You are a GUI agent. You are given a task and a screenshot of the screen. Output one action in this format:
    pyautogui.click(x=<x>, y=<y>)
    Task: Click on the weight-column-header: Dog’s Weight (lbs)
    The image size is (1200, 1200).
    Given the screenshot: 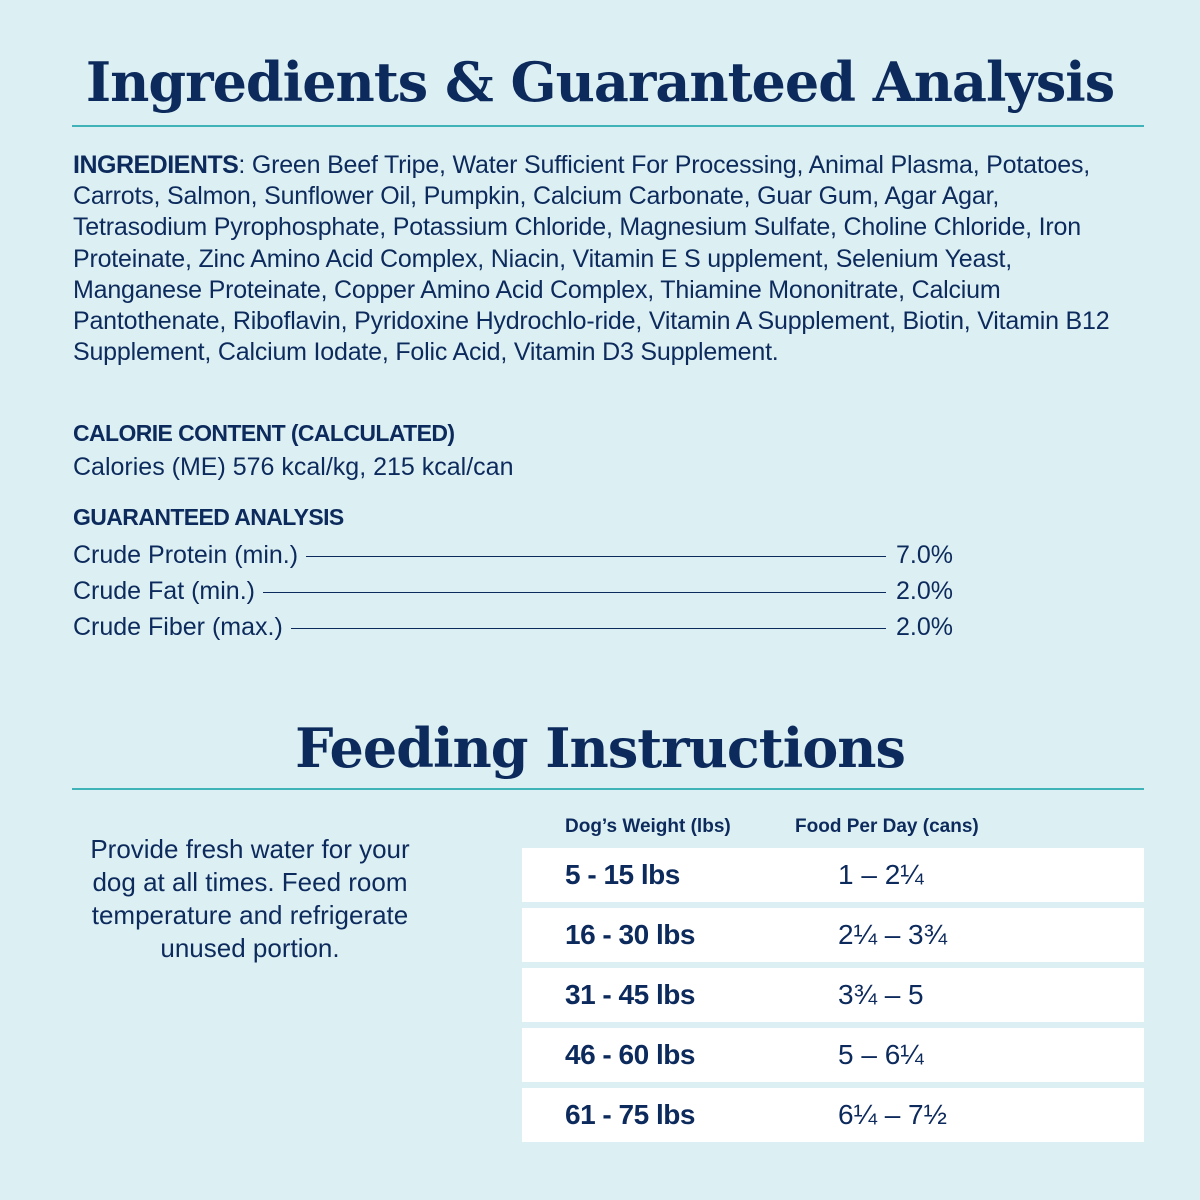 What is the action you would take?
    pyautogui.click(x=648, y=826)
    